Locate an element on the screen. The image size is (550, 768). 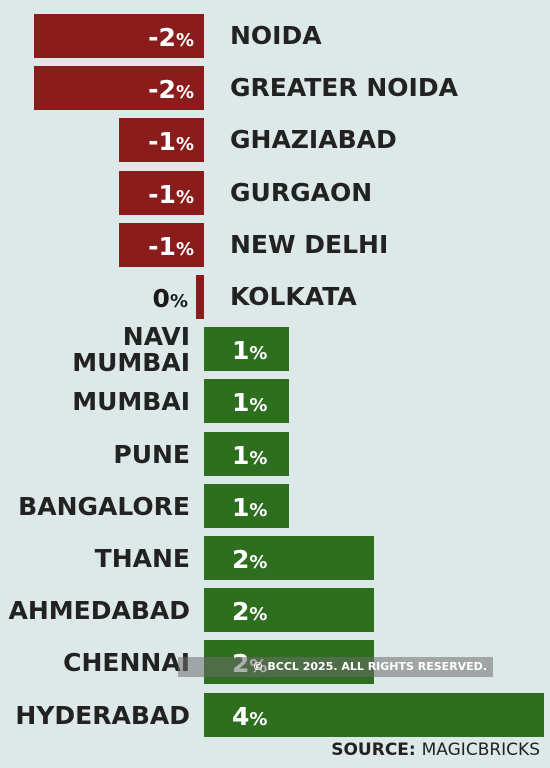
category-label: GREATER NOIDA is located at coordinates (344, 88).